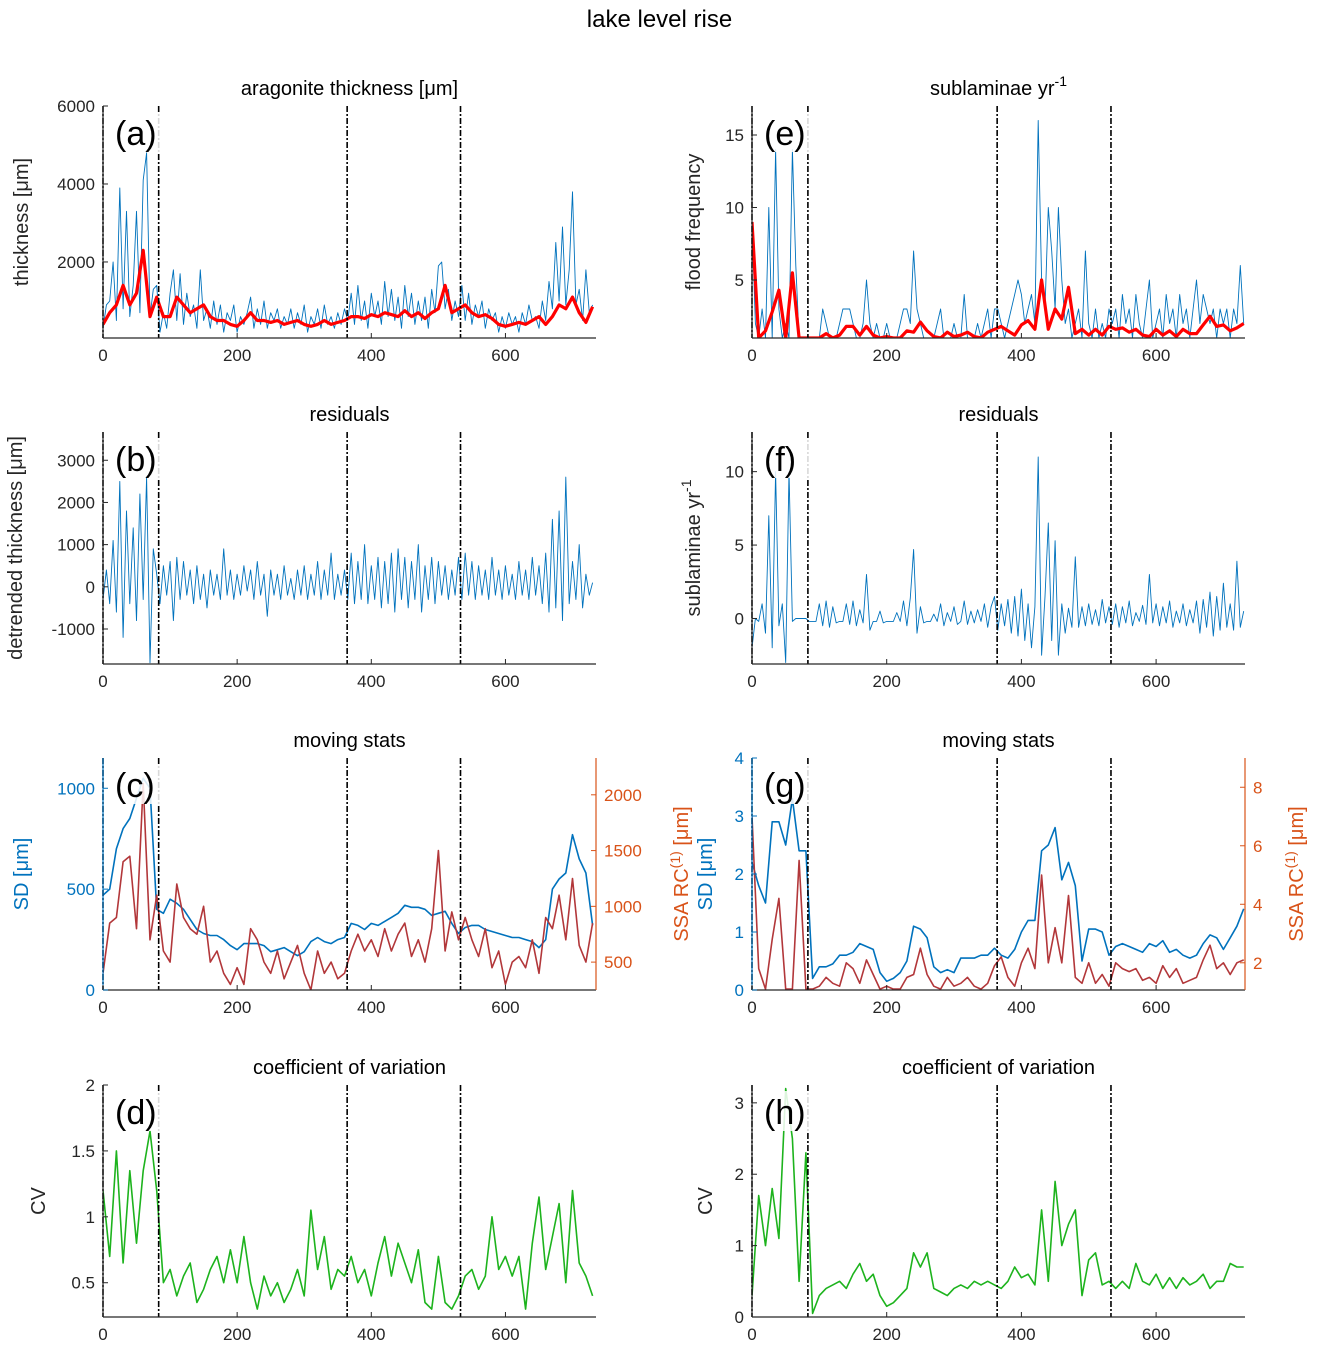 Image resolution: width=1319 pixels, height=1359 pixels. I want to click on panel-letter: (a), so click(136, 134).